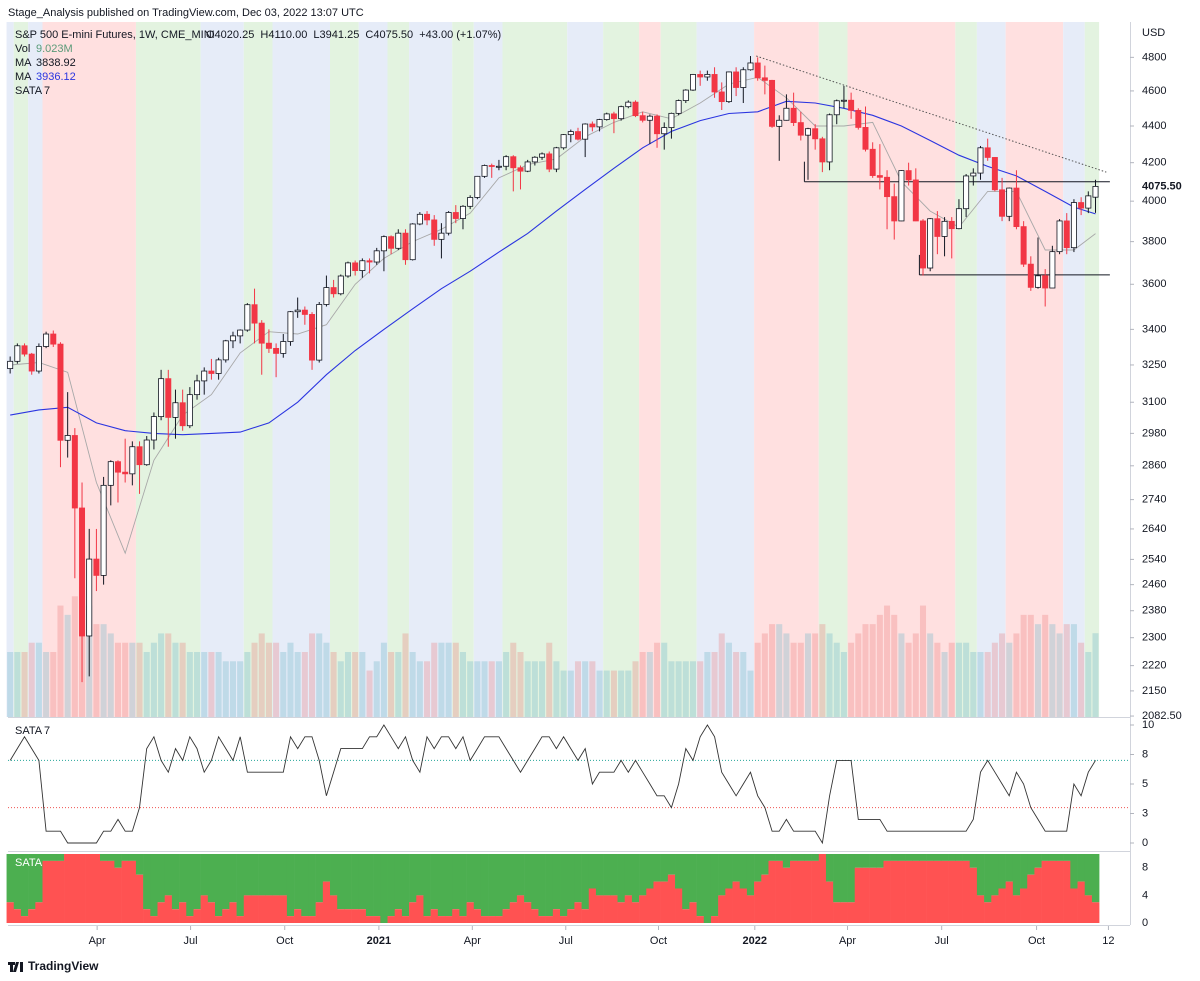 The width and height of the screenshot is (1200, 981). I want to click on chart-title: S&P 500 E-mini Futures, 1W, CME_MINI, so click(115, 35).